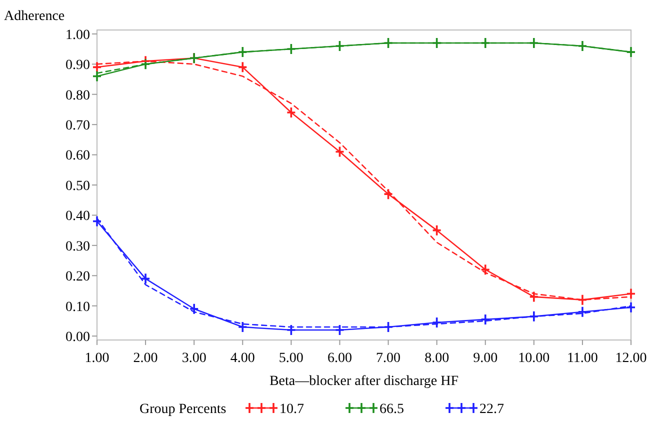 The height and width of the screenshot is (425, 649). I want to click on y-tick-label: 0.30, so click(78, 246).